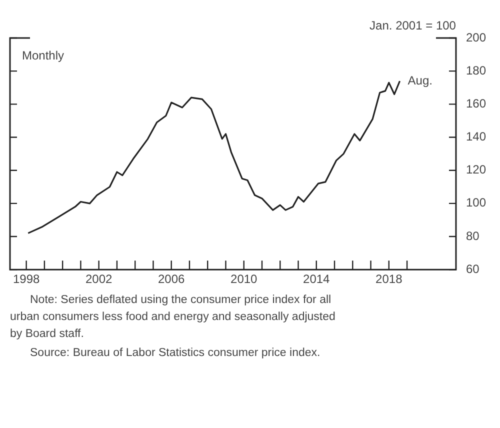 This screenshot has width=500, height=428. I want to click on text: Note: Series deflated using the consumer price index for all urban consumers less food and energy and seasonally adjusted by Board staff., so click(173, 317).